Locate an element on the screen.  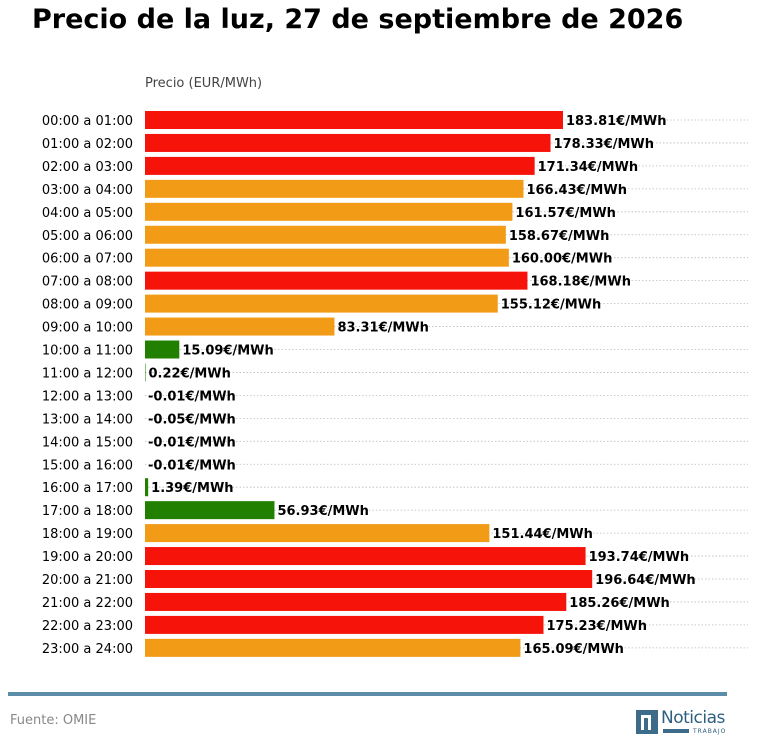
logo-subtext: TRABAJO is located at coordinates (710, 731).